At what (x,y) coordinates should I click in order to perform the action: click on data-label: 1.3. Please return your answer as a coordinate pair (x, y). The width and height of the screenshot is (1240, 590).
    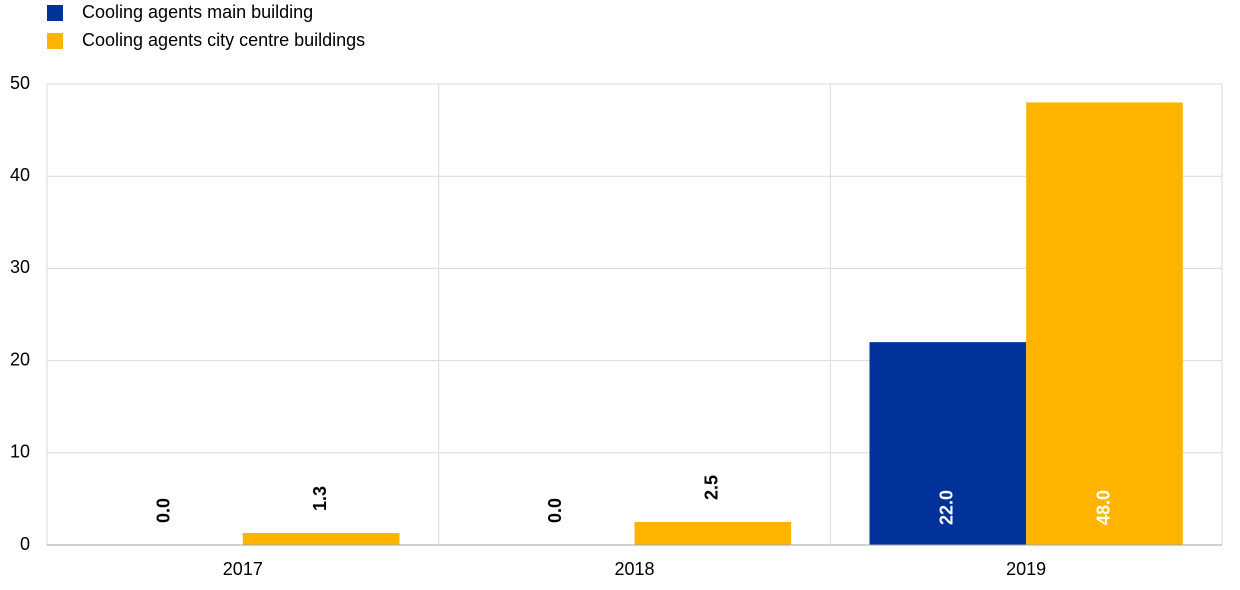
    Looking at the image, I should click on (320, 498).